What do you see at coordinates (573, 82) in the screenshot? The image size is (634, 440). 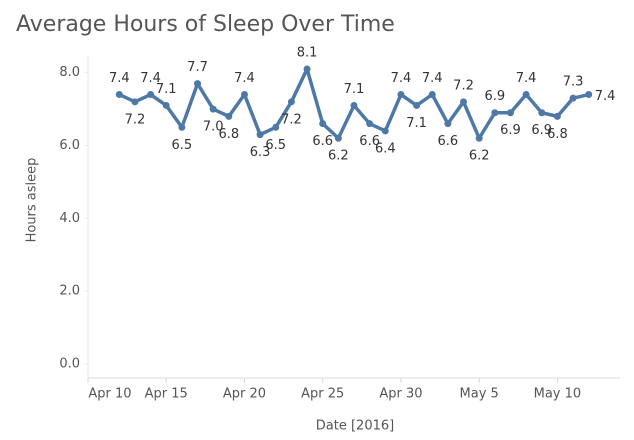 I see `data-label: 7.3` at bounding box center [573, 82].